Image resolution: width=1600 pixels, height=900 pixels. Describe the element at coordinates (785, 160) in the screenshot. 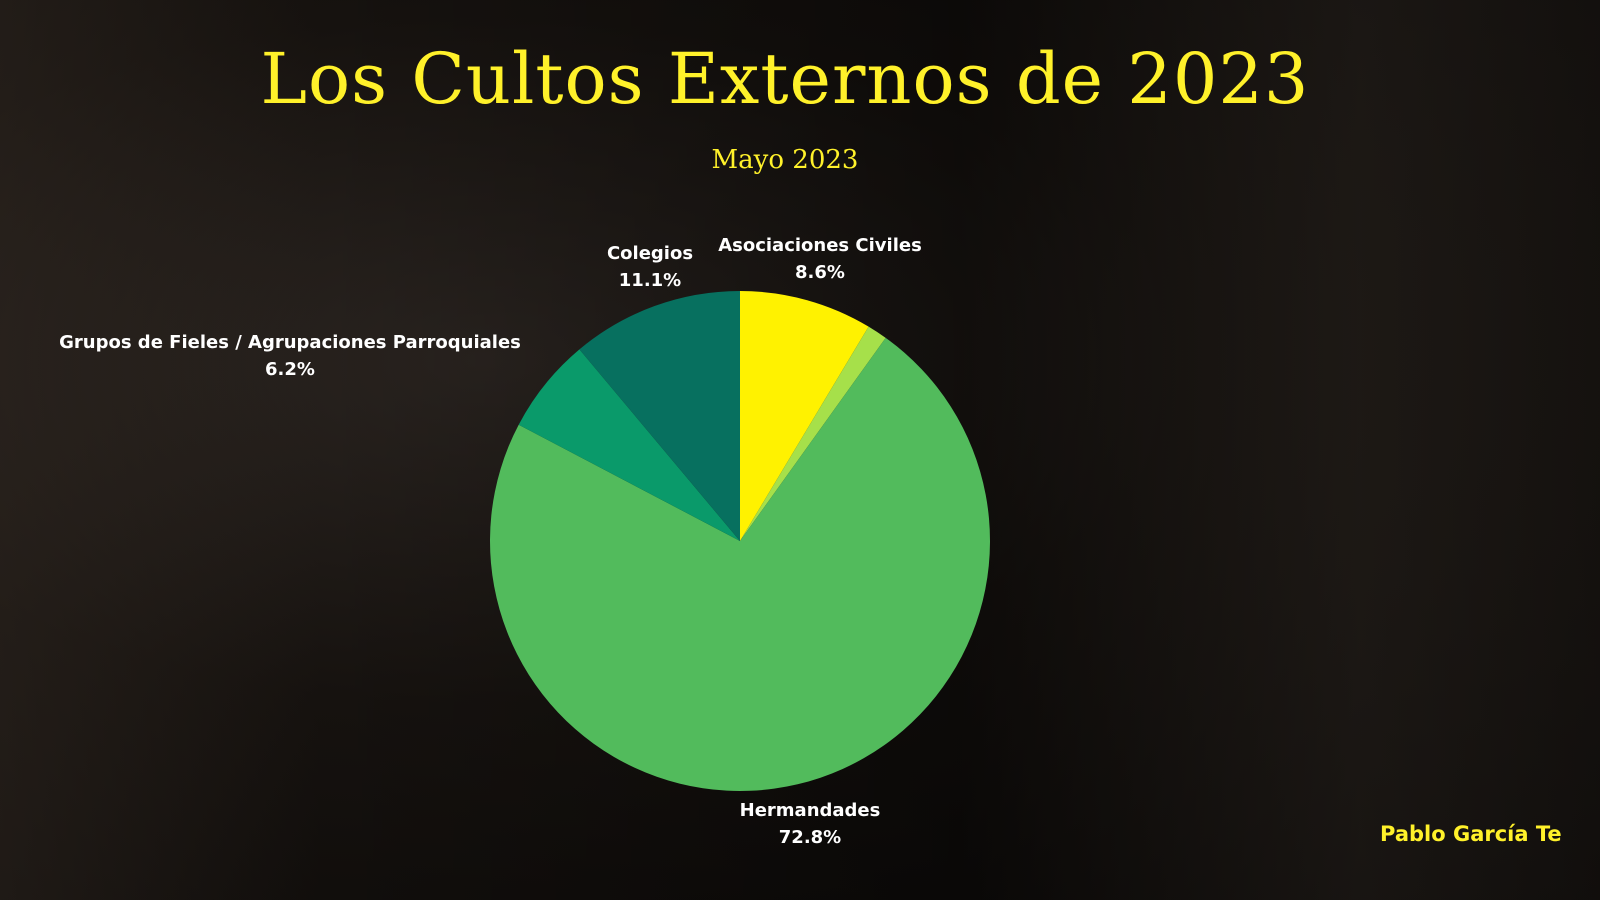

I see `chart-subtitle: Mayo 2023` at that location.